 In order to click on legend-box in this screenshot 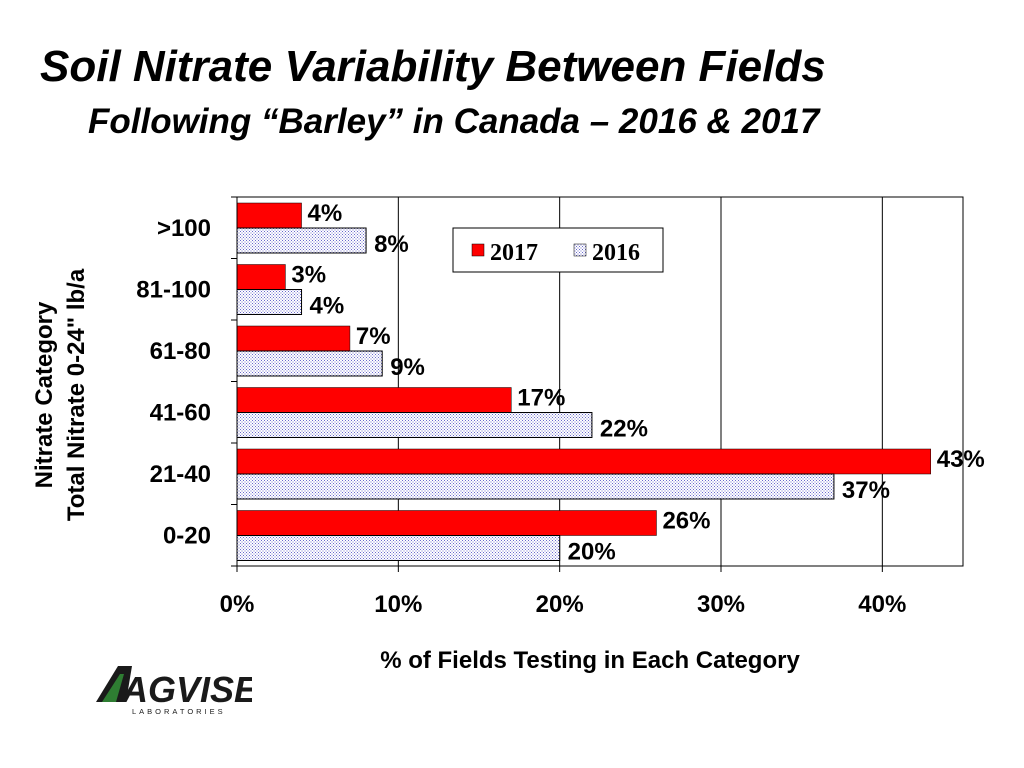, I will do `click(558, 250)`.